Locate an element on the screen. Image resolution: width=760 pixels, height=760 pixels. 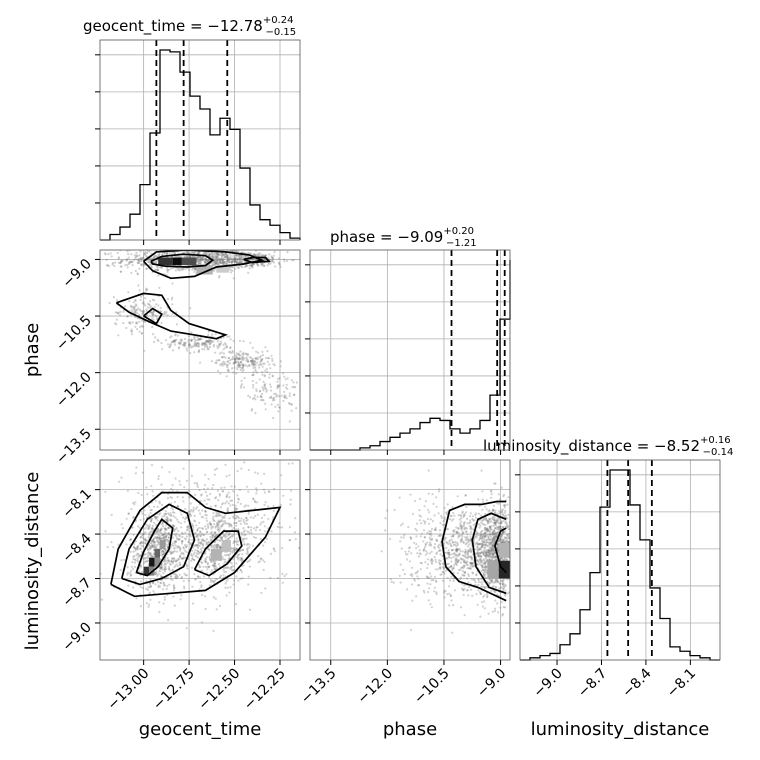
title-phase-prefix: phase = is located at coordinates (363, 237).